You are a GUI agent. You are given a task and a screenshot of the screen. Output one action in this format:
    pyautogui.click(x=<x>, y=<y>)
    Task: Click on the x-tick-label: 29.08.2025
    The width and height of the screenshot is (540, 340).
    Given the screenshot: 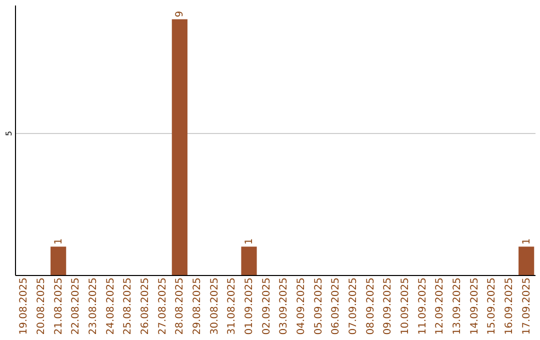 What is the action you would take?
    pyautogui.click(x=197, y=306)
    